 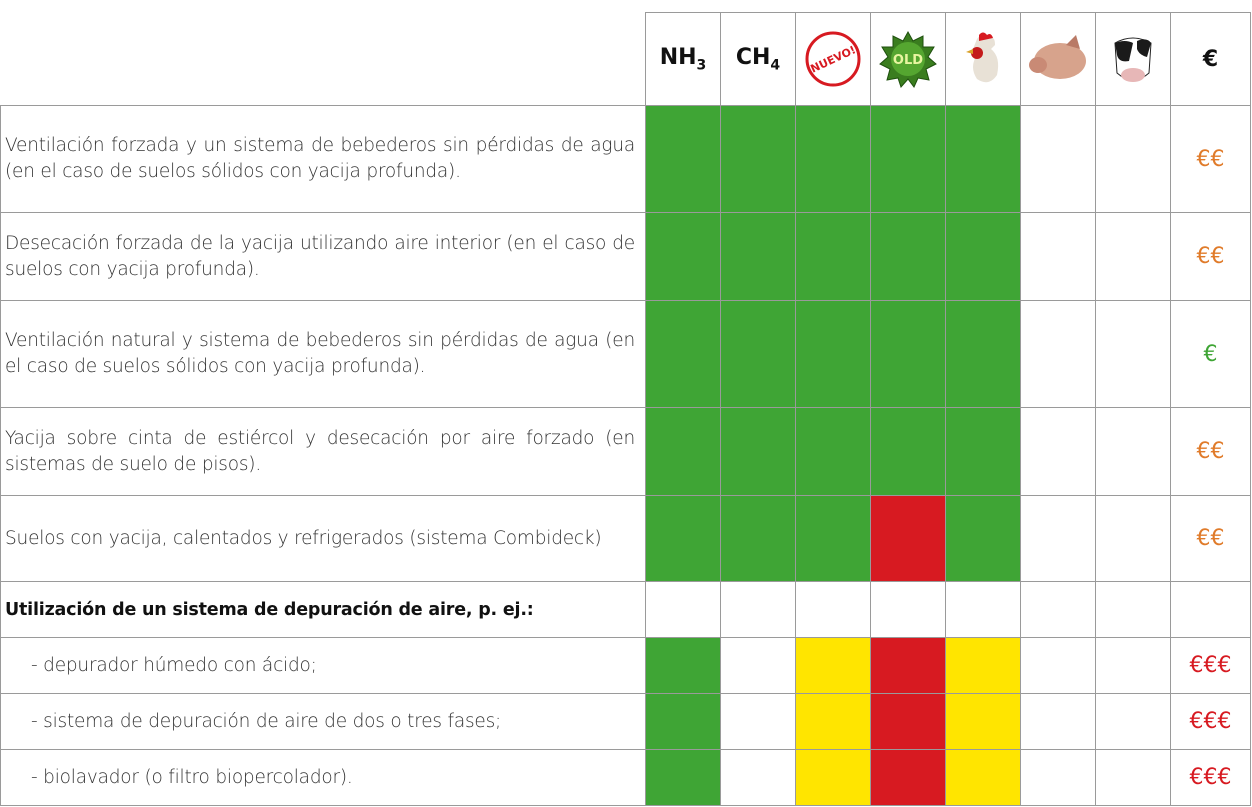 I want to click on cow-icon, so click(x=1133, y=59).